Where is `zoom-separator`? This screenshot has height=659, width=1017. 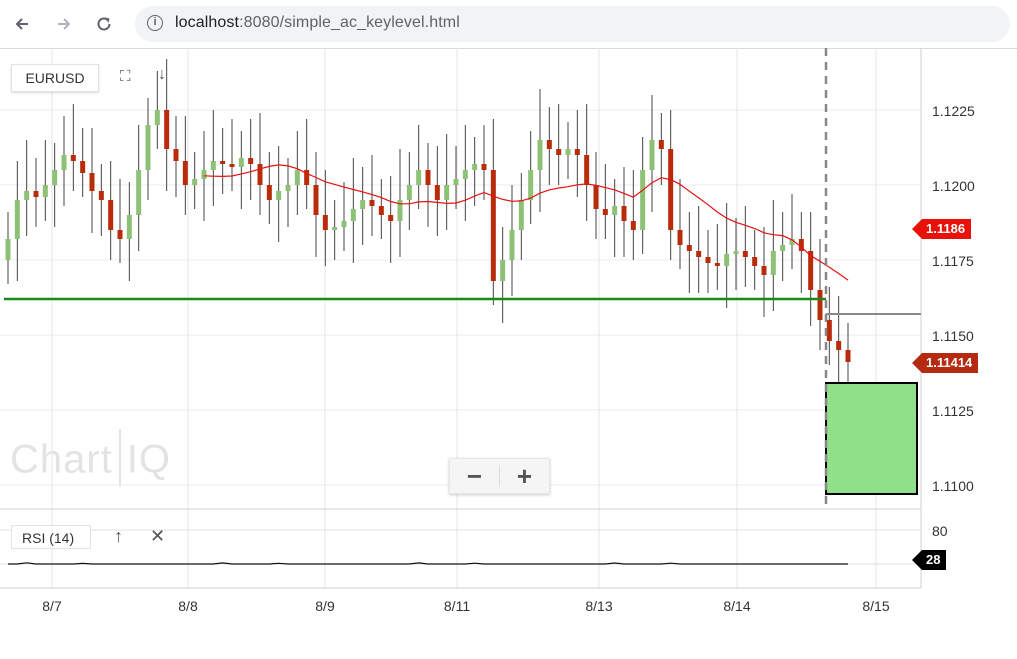 zoom-separator is located at coordinates (499, 476).